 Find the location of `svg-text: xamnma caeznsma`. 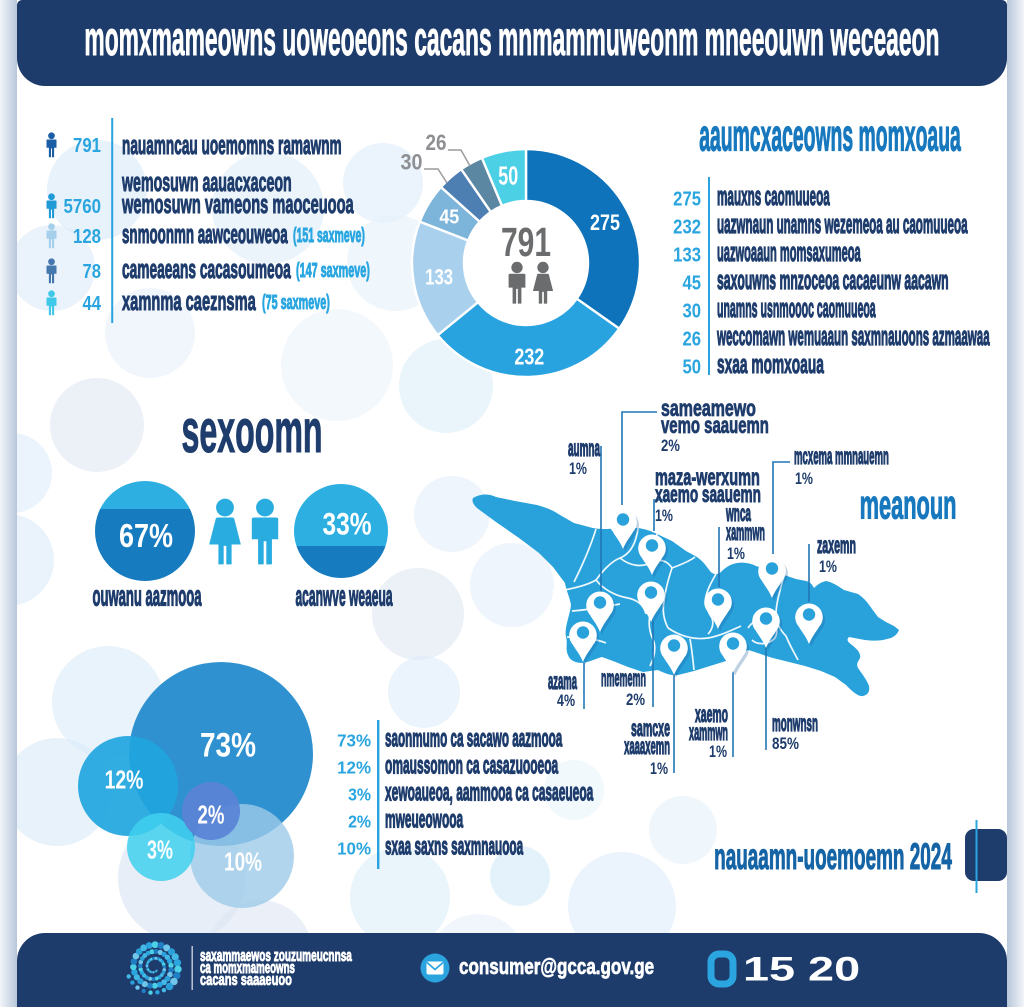

svg-text: xamnma caeznsma is located at coordinates (189, 300).